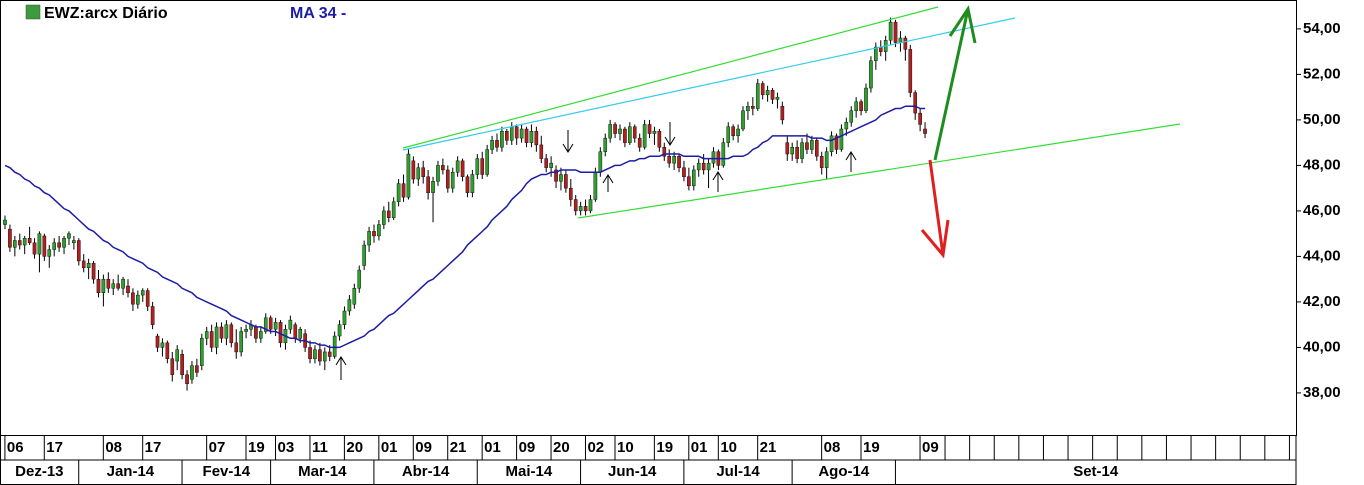  Describe the element at coordinates (948, 132) in the screenshot. I see `projection-arrows` at that location.